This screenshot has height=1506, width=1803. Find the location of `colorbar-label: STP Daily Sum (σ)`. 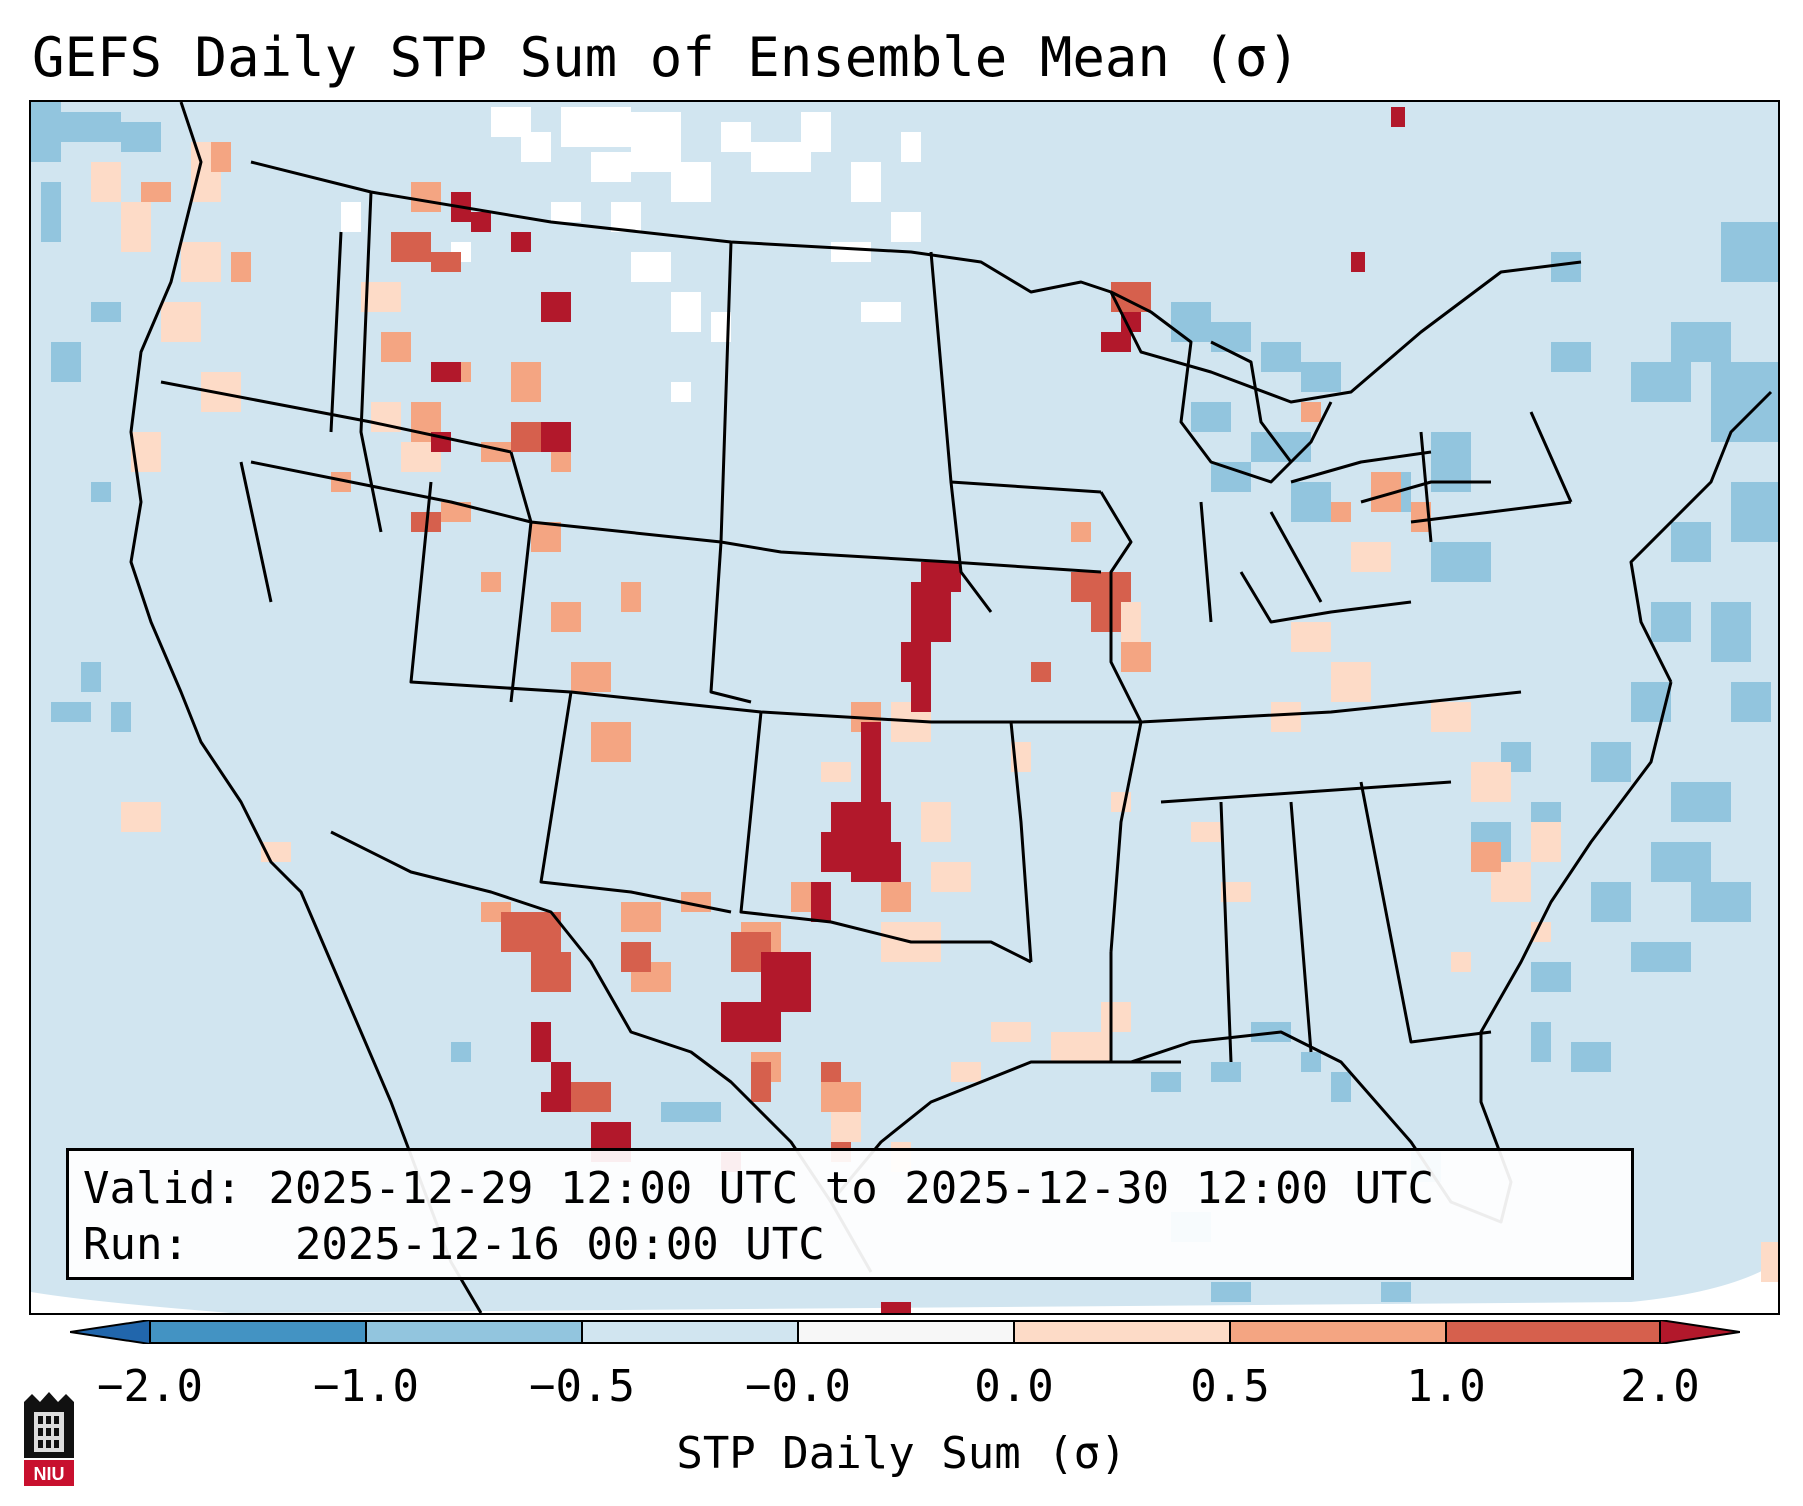

colorbar-label: STP Daily Sum (σ) is located at coordinates (901, 1453).